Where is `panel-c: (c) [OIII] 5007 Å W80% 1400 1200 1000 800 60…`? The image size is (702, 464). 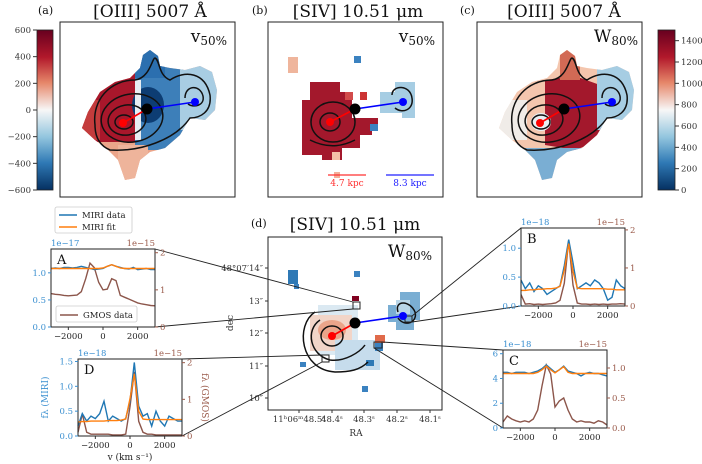 panel-c: (c) [OIII] 5007 Å W80% 1400 1200 1000 800 60… is located at coordinates (581, 99).